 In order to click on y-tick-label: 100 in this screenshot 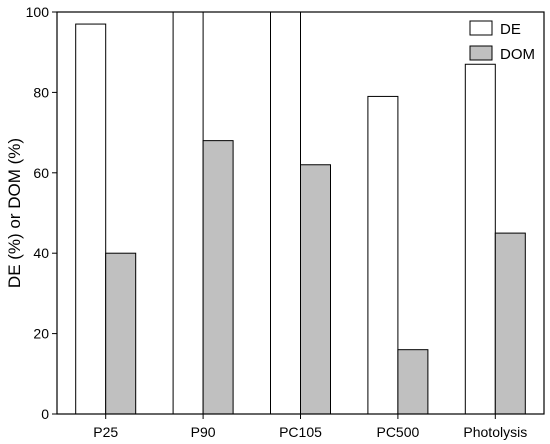, I will do `click(38, 12)`.